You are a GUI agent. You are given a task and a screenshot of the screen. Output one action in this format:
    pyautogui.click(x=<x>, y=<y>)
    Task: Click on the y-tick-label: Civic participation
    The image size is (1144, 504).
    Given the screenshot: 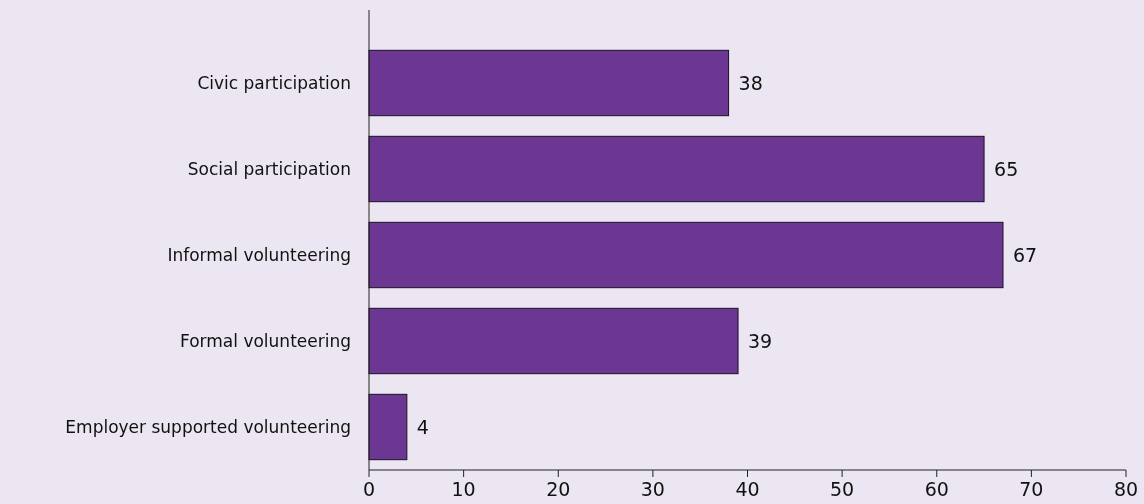 What is the action you would take?
    pyautogui.click(x=274, y=82)
    